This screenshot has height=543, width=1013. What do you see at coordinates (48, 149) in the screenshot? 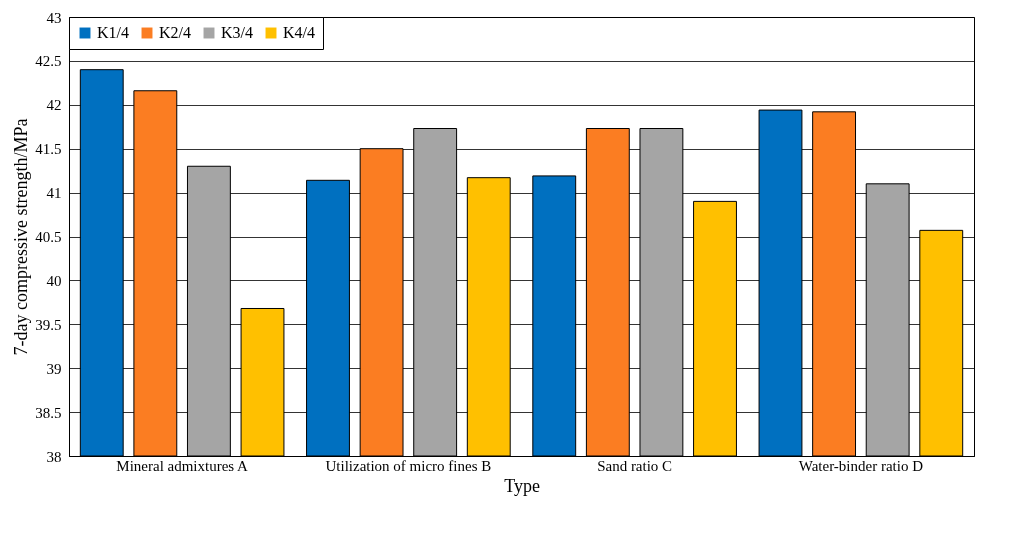
I see `y-tick-label: 41.5` at bounding box center [48, 149].